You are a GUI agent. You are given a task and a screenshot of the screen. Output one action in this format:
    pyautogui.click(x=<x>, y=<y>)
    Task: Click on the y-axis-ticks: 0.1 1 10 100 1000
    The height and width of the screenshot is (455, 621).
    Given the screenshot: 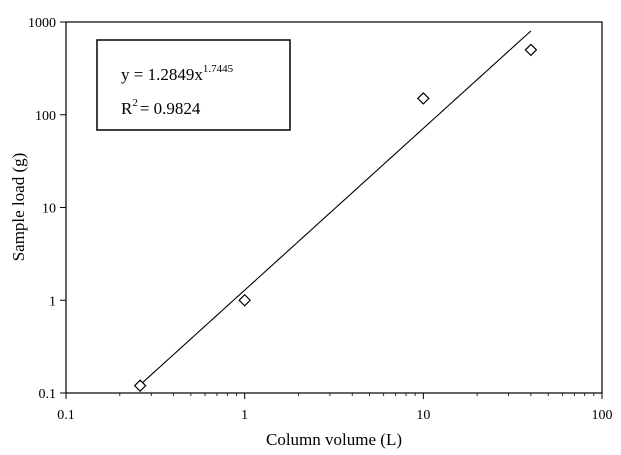 What is the action you would take?
    pyautogui.click(x=47, y=209)
    